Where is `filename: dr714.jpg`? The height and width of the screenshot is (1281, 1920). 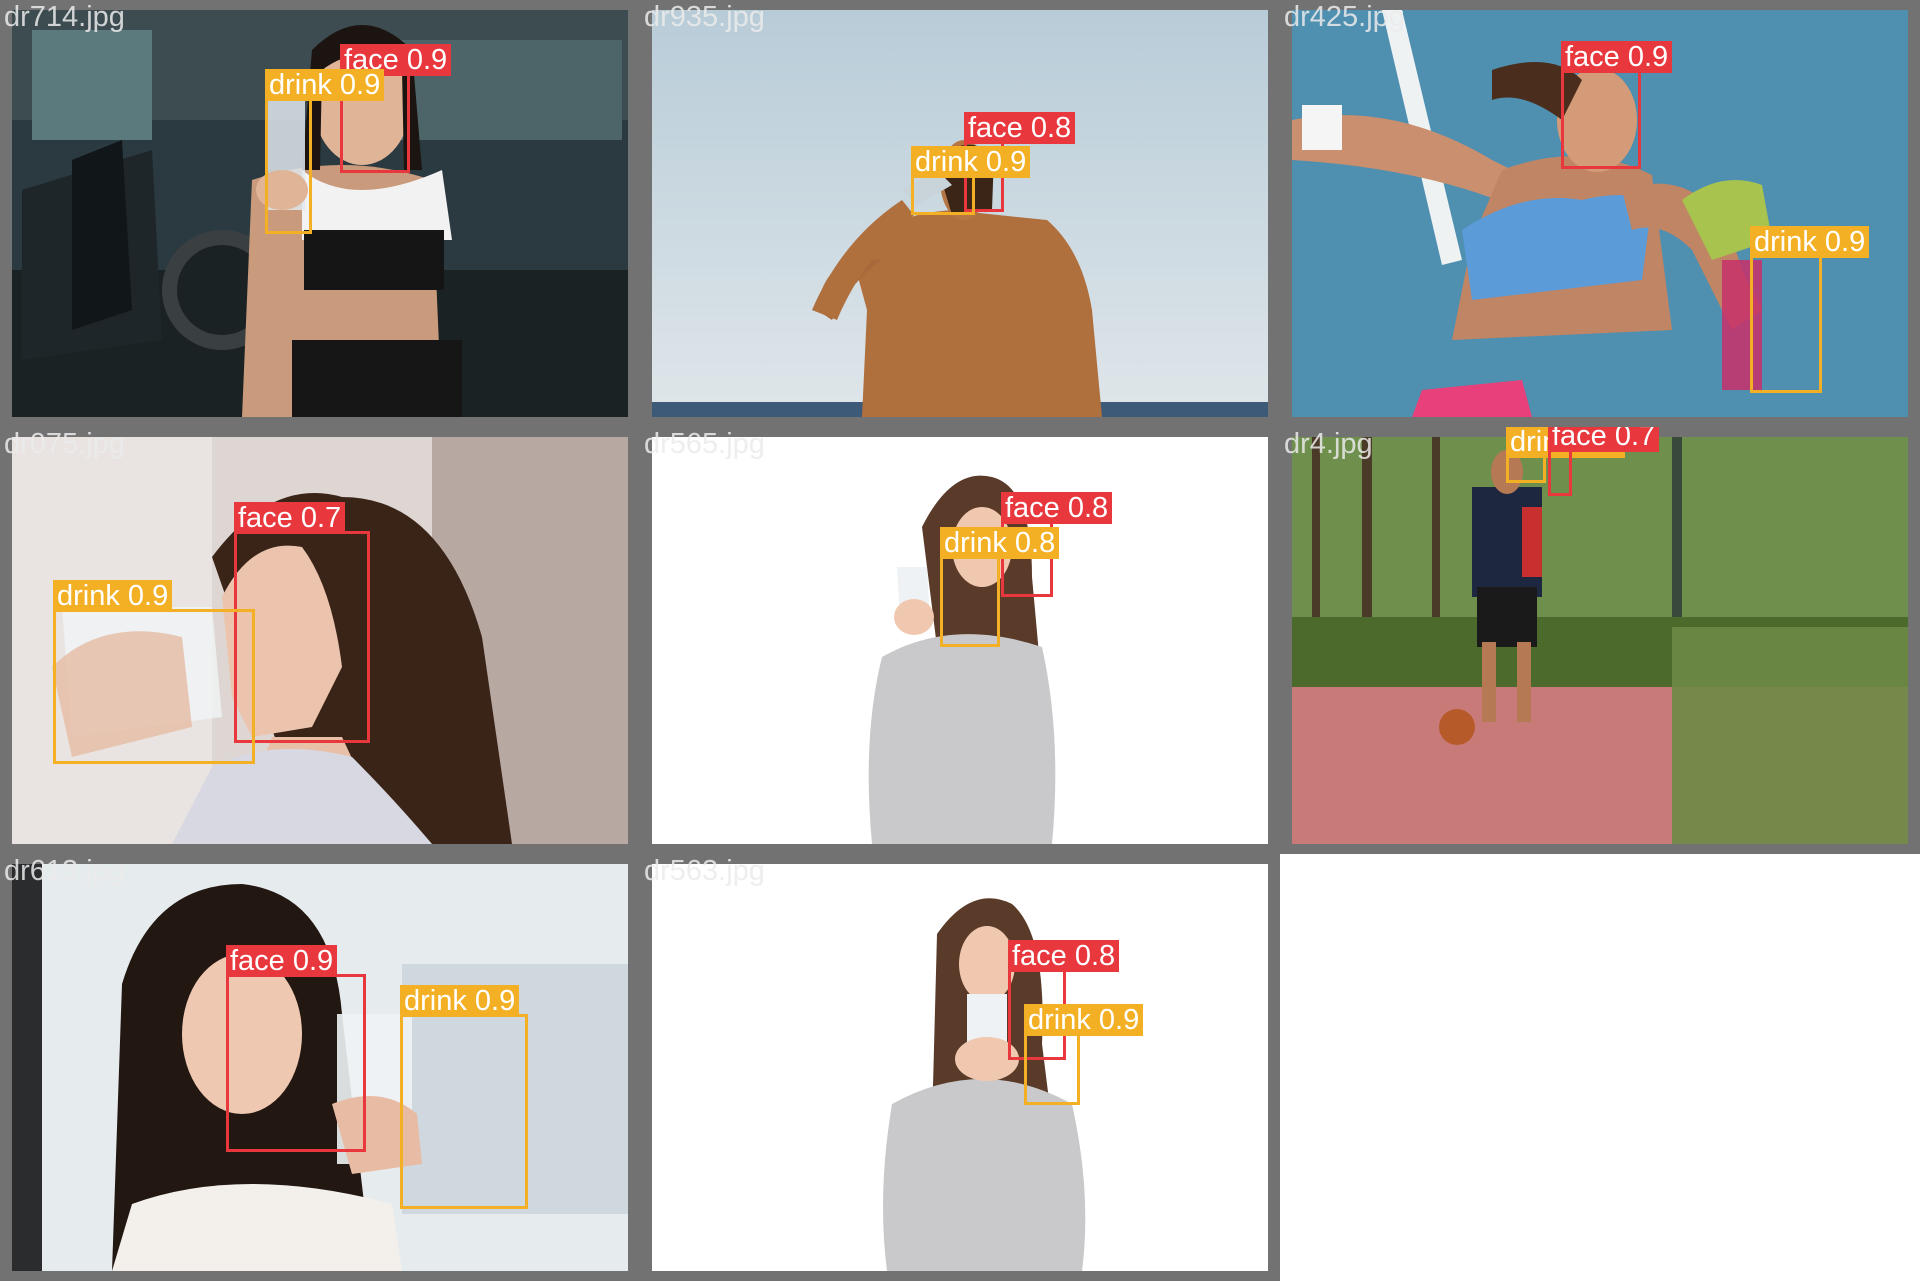
filename: dr714.jpg is located at coordinates (64, 17).